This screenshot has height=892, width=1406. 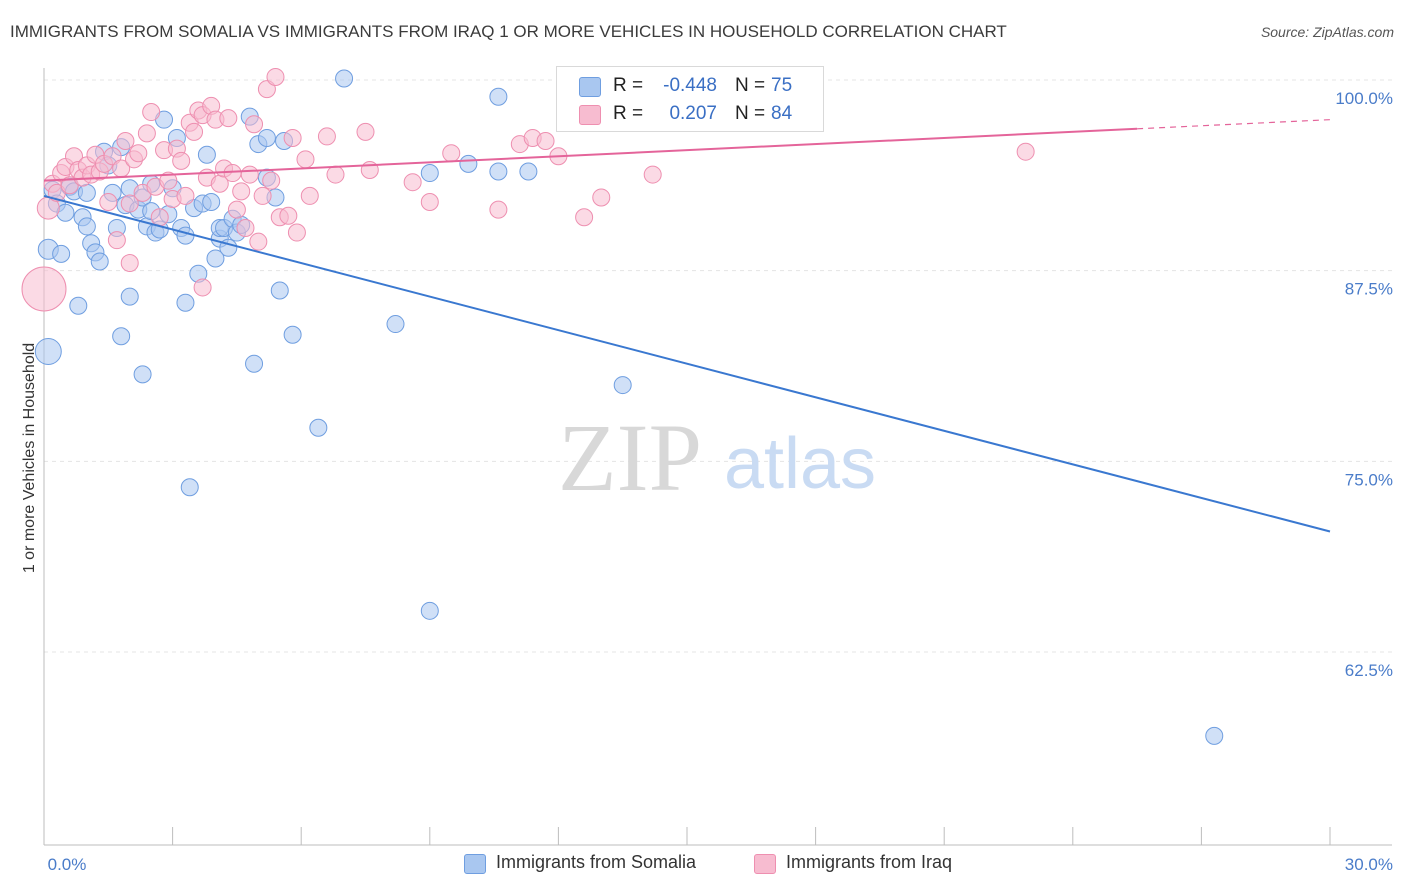 I want to click on x-tick-labels: 0.0% 30.0%, so click(x=720, y=864).